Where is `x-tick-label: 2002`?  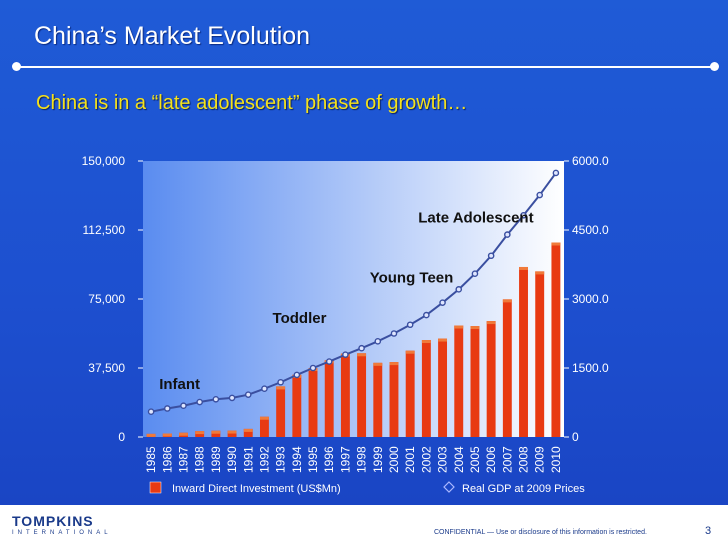
x-tick-label: 2002 is located at coordinates (426, 459).